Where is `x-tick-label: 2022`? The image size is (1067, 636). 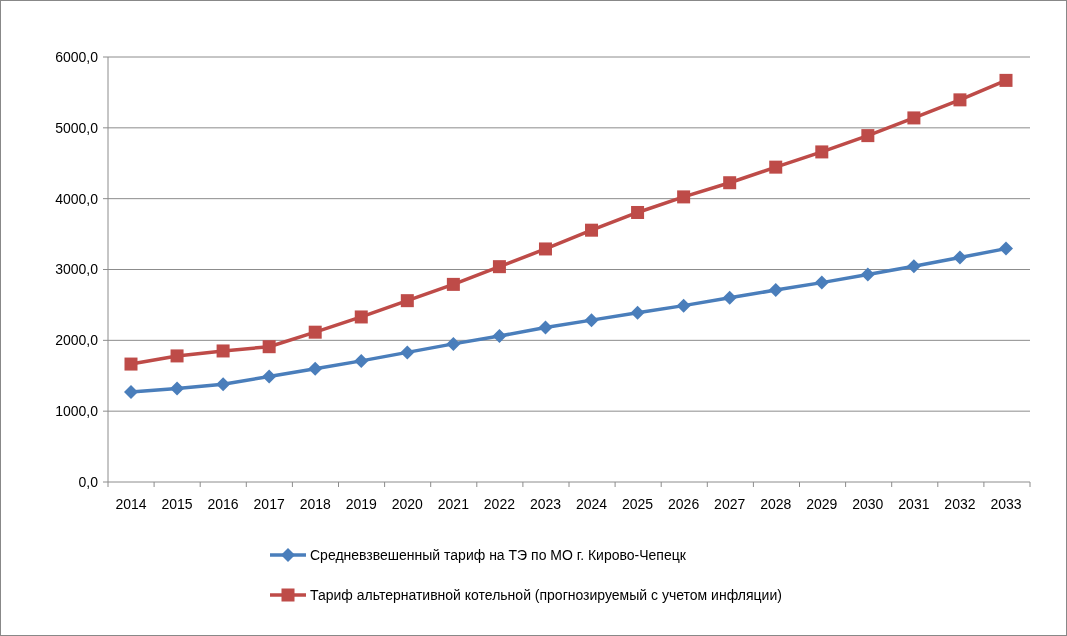
x-tick-label: 2022 is located at coordinates (499, 504).